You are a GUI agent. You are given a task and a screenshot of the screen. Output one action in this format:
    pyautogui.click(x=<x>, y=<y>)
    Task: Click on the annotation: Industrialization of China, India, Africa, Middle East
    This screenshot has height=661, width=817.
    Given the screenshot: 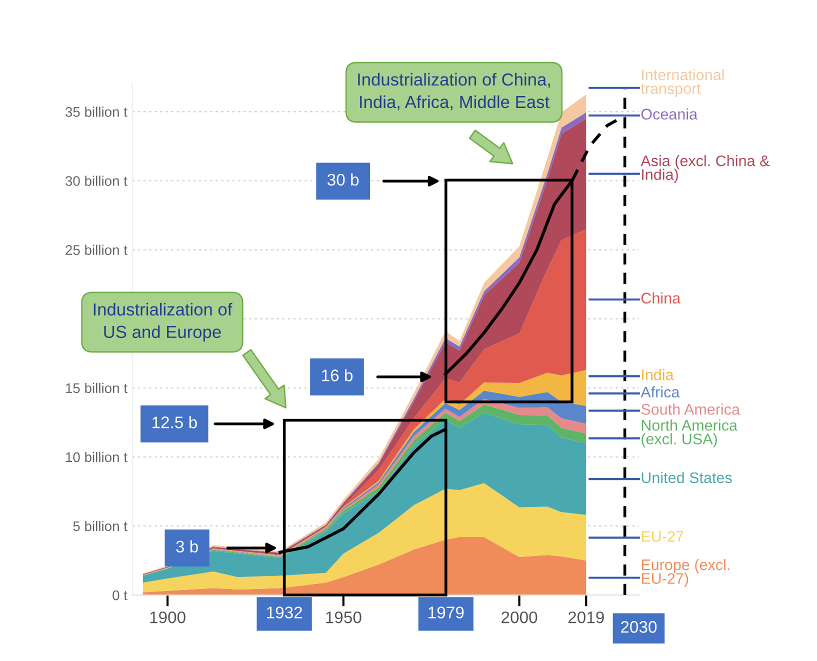 What is the action you would take?
    pyautogui.click(x=454, y=91)
    